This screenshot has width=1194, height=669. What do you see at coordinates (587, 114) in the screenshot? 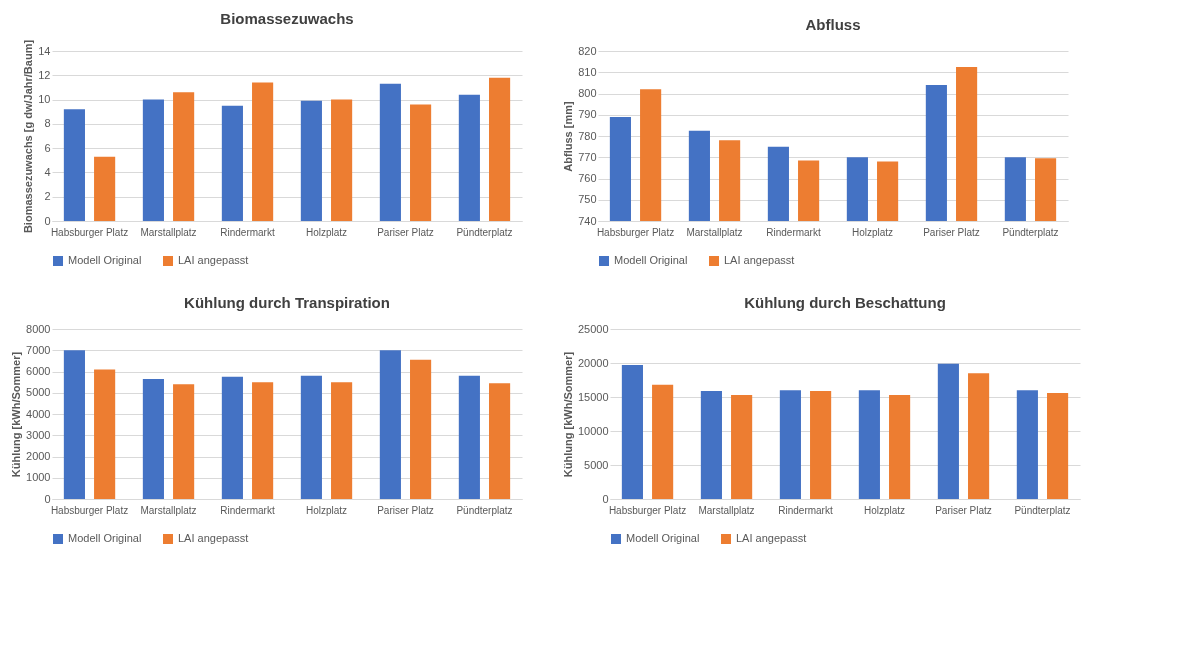
I see `y-tick-label: 790` at bounding box center [587, 114].